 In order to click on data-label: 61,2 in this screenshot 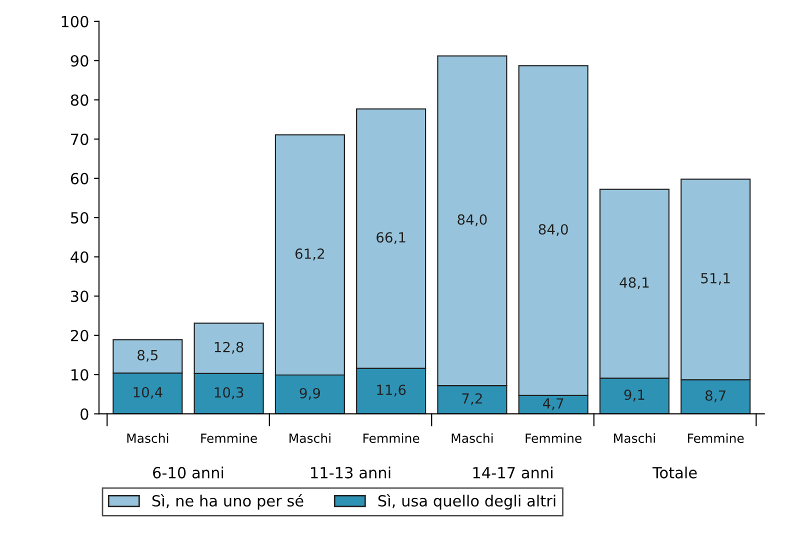, I will do `click(309, 254)`.